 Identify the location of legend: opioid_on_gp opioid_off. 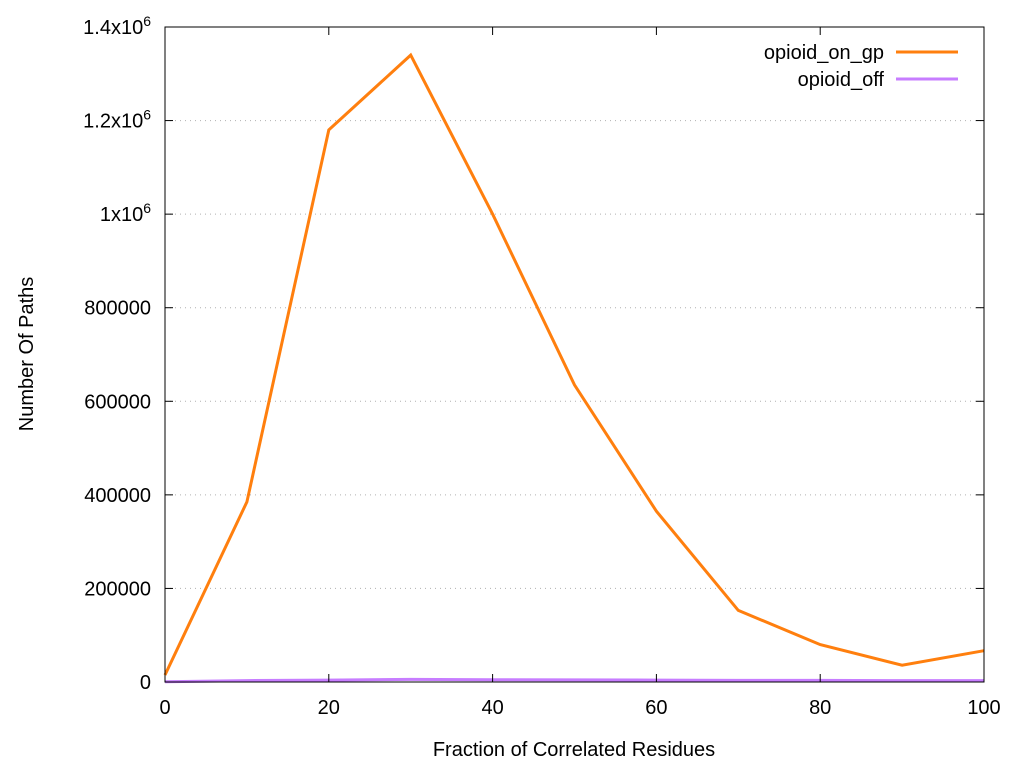
(861, 66).